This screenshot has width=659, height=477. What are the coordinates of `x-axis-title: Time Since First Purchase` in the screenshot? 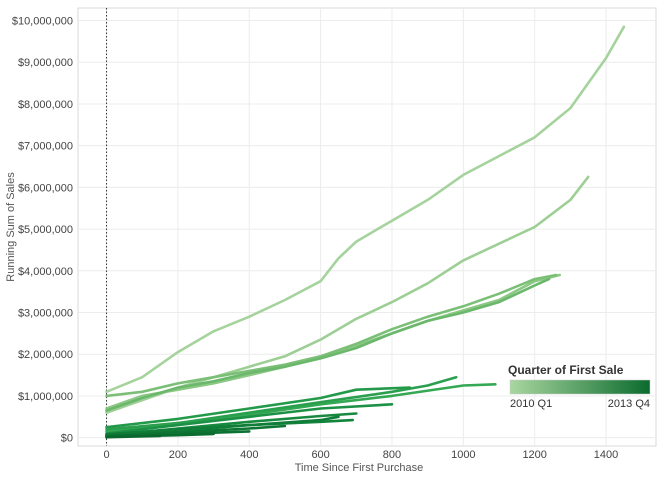 It's located at (359, 468).